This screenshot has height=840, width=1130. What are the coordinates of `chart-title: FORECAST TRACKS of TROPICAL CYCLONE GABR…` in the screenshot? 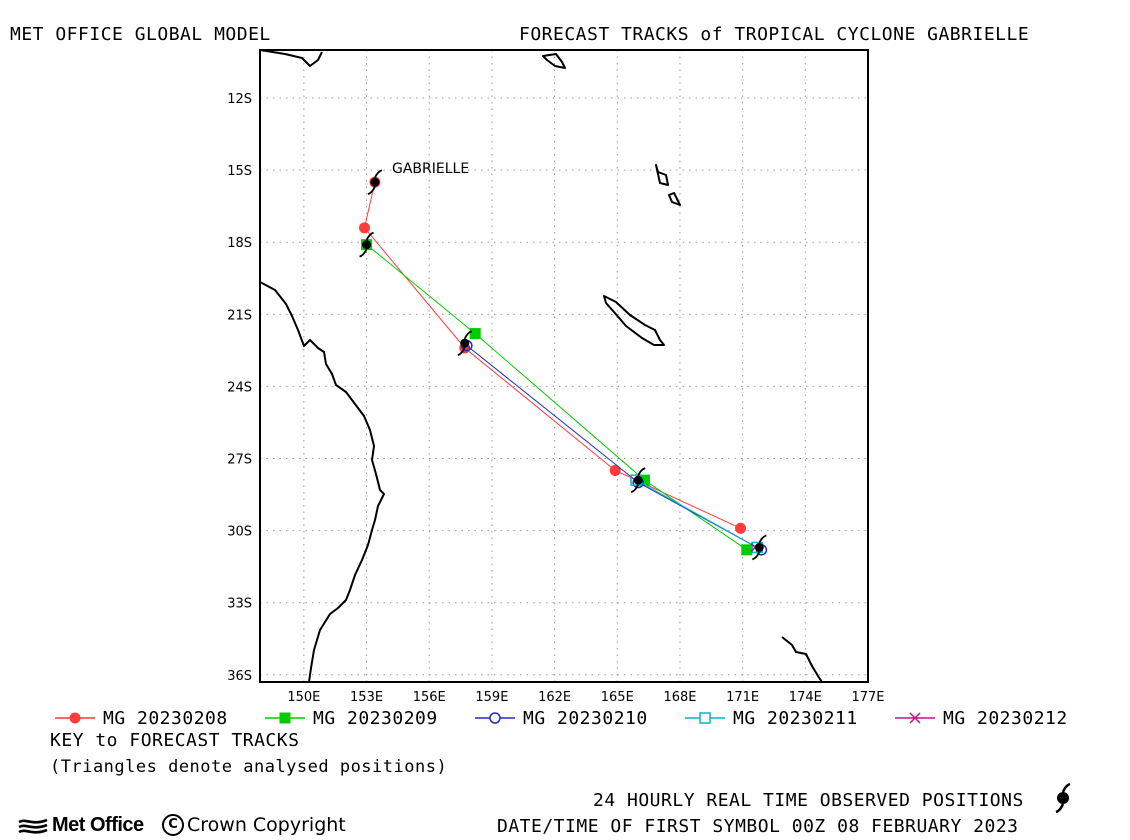 It's located at (774, 34).